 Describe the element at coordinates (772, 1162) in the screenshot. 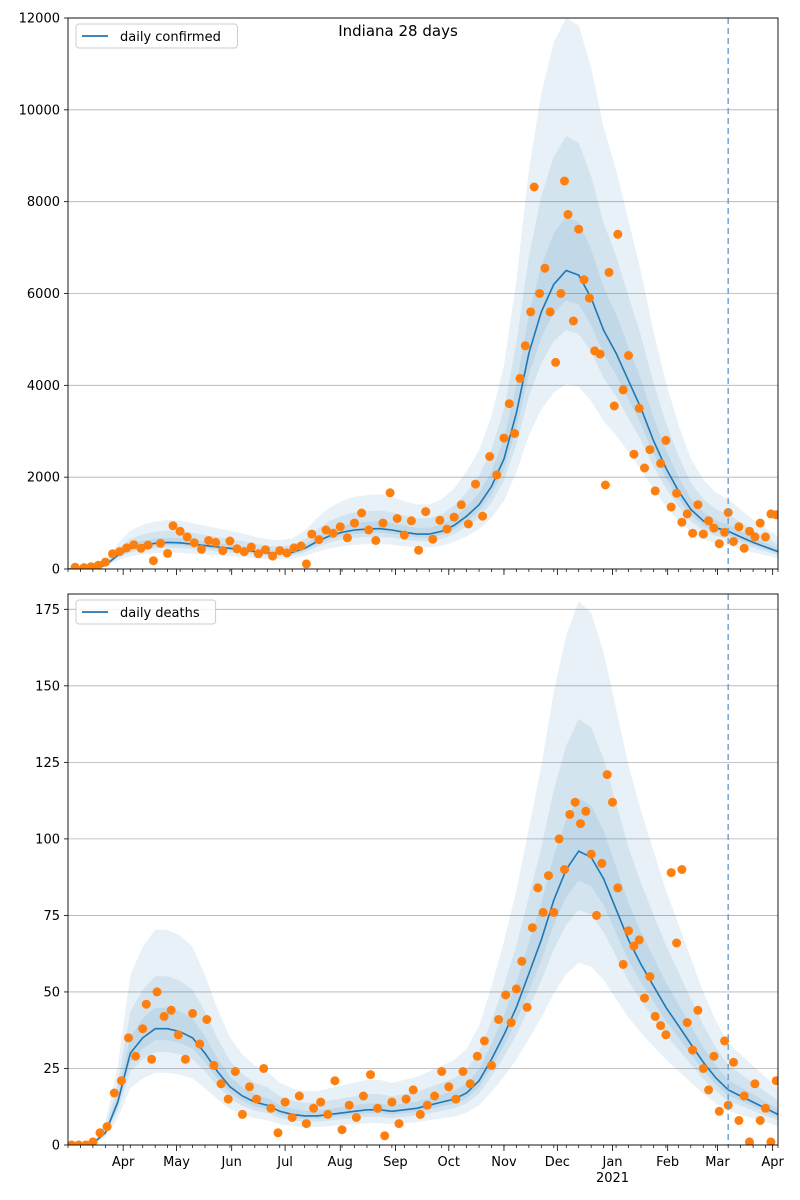

I see `x-tick-label: Apr` at that location.